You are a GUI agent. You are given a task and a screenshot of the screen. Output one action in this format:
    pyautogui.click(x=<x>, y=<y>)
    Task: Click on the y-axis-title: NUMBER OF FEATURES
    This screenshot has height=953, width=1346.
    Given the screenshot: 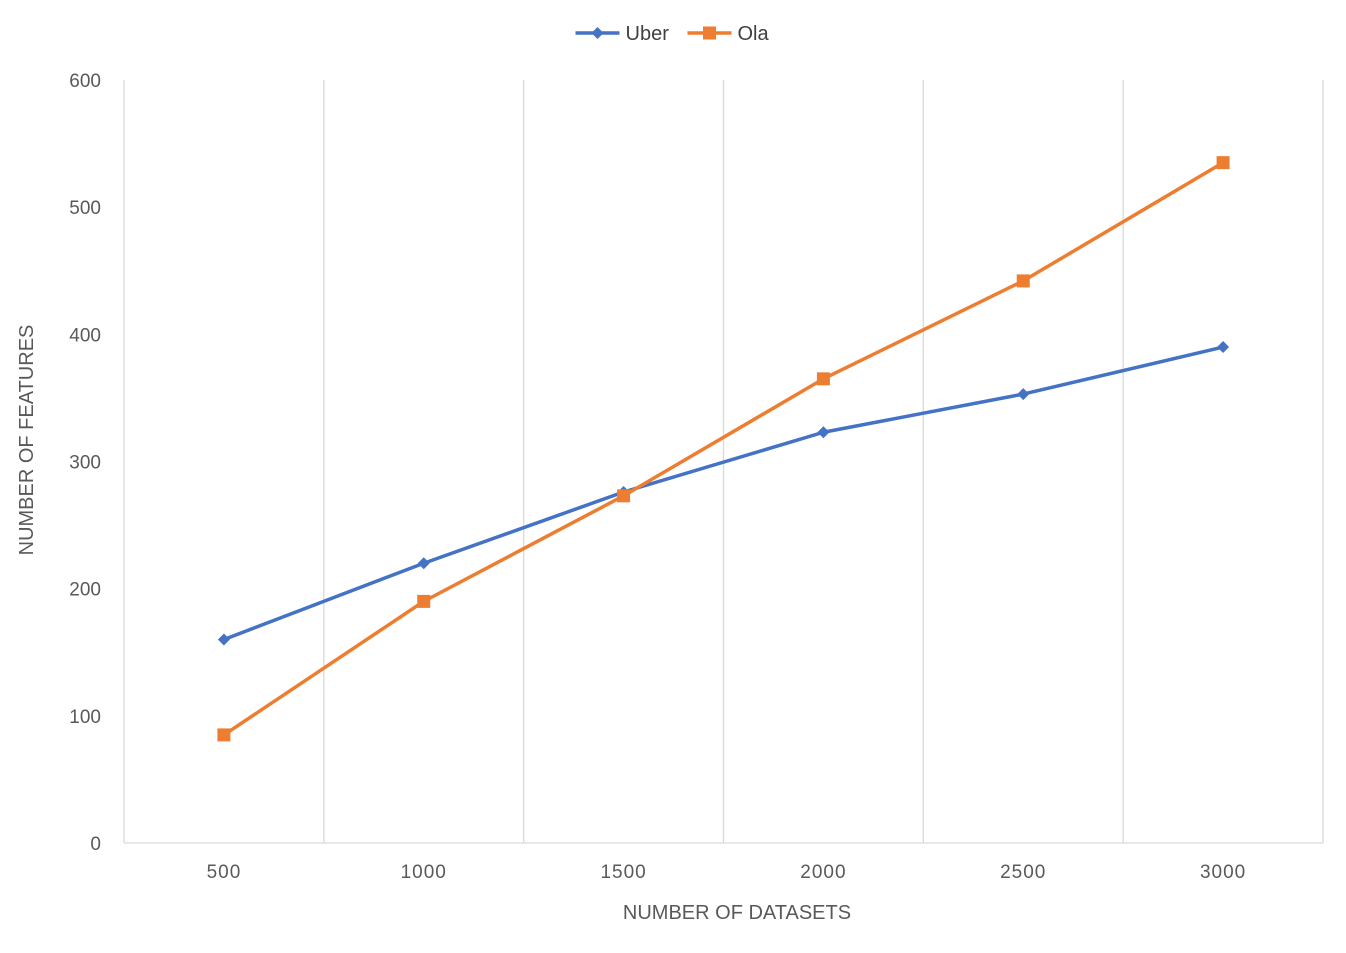 What is the action you would take?
    pyautogui.click(x=27, y=440)
    